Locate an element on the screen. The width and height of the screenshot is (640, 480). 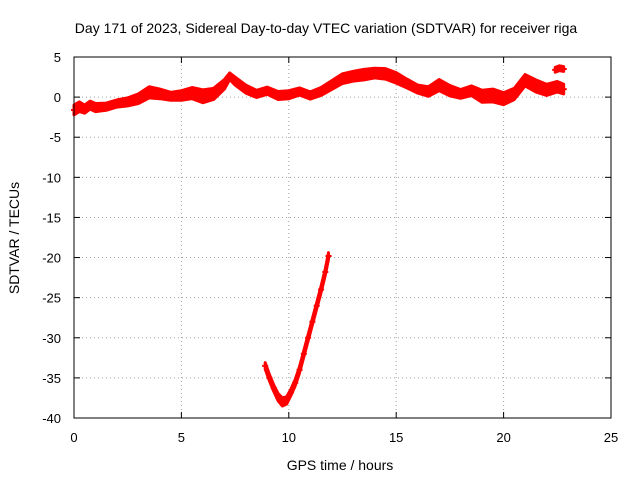
y-tick-label: -25 is located at coordinates (51, 298).